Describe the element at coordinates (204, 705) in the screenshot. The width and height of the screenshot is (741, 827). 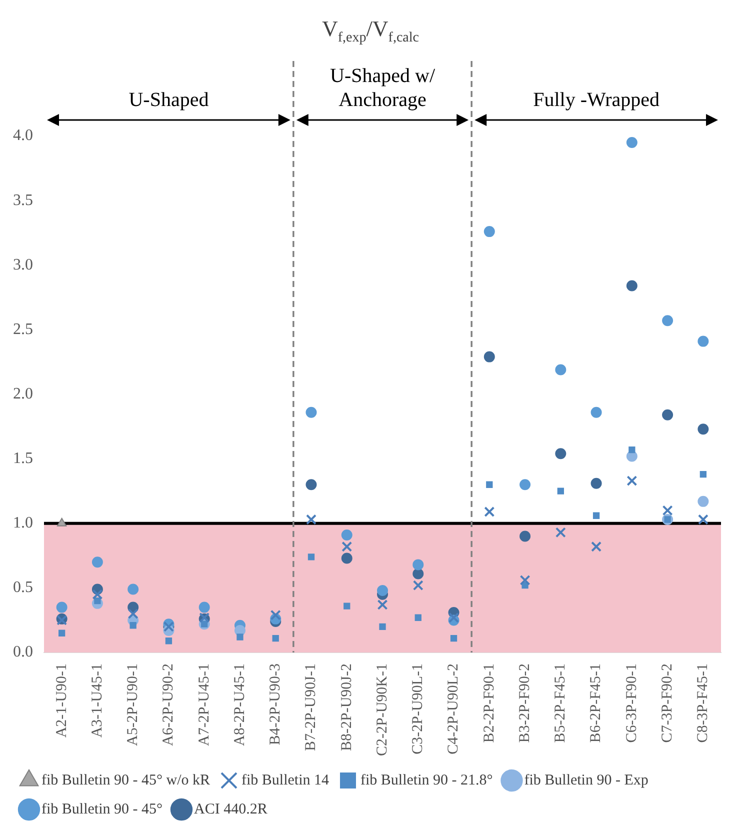
I see `x-tick-label: A7-2P-U45-1` at that location.